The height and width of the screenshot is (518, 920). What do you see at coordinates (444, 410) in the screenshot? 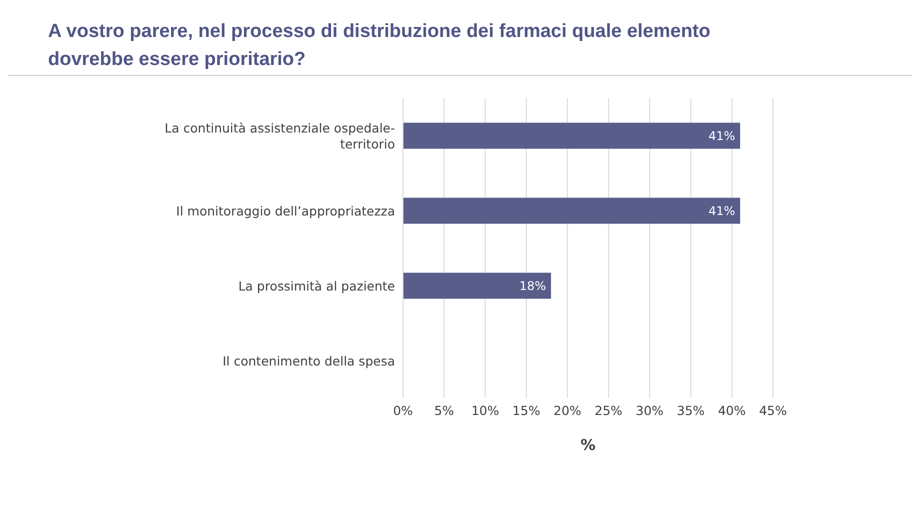
I see `x-tick-label: 5%` at bounding box center [444, 410].